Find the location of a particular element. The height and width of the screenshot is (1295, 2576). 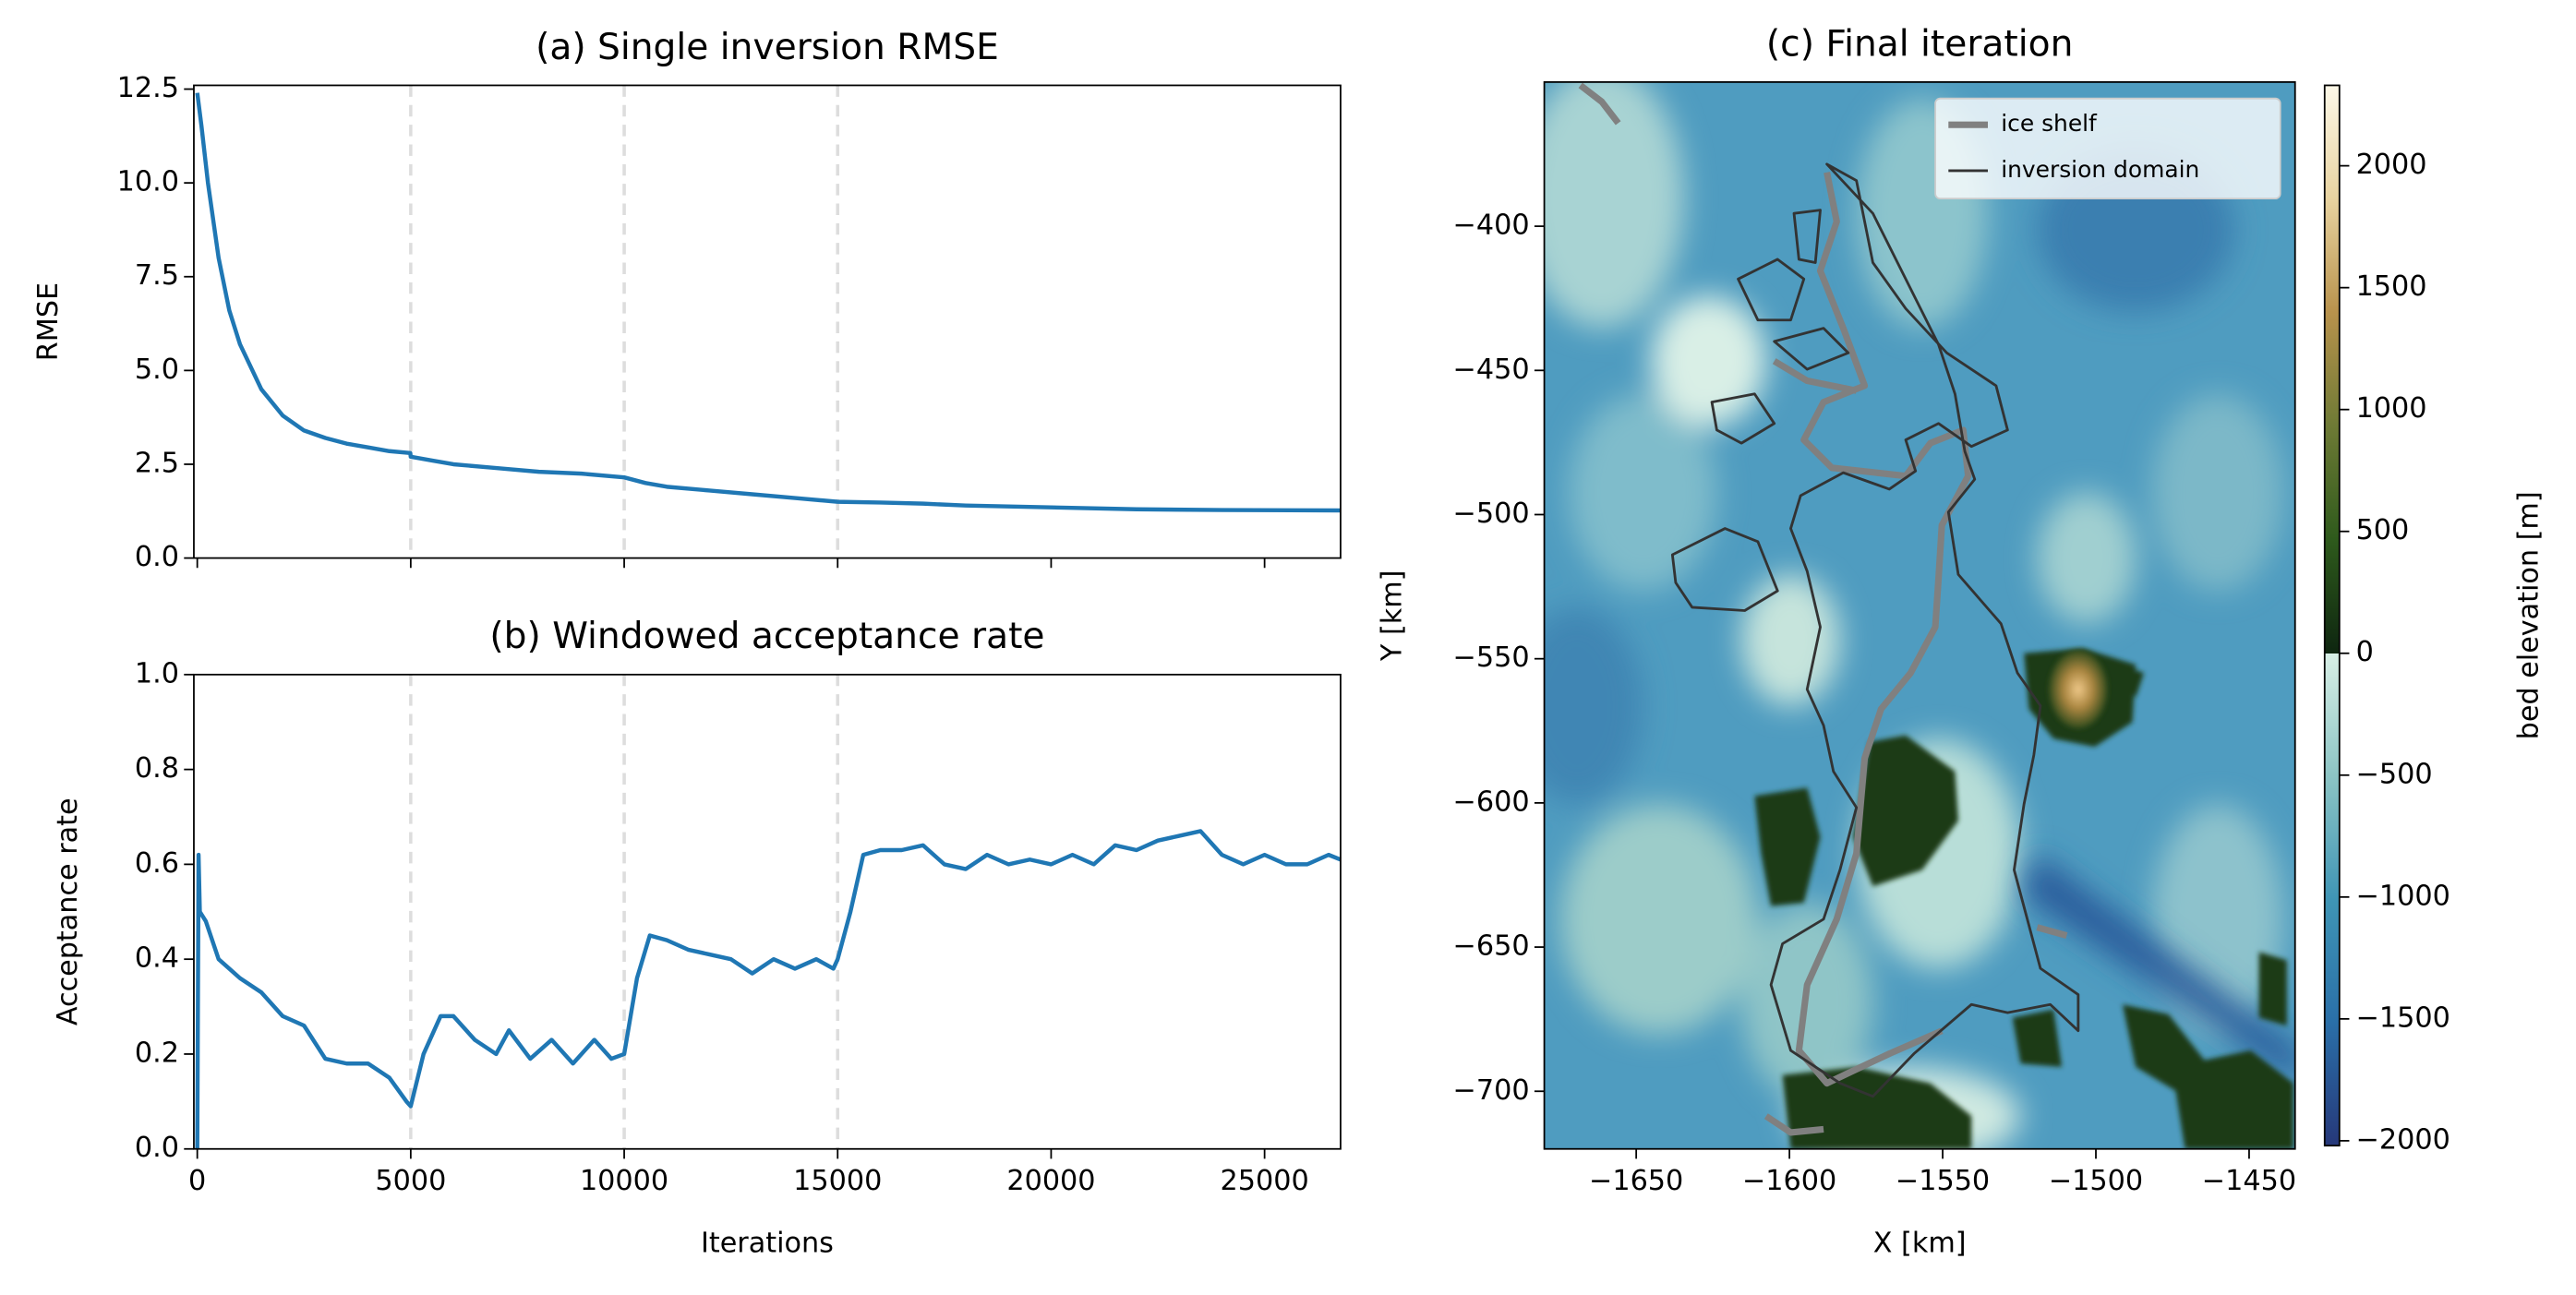

legend-label: ice shelf is located at coordinates (2049, 124).